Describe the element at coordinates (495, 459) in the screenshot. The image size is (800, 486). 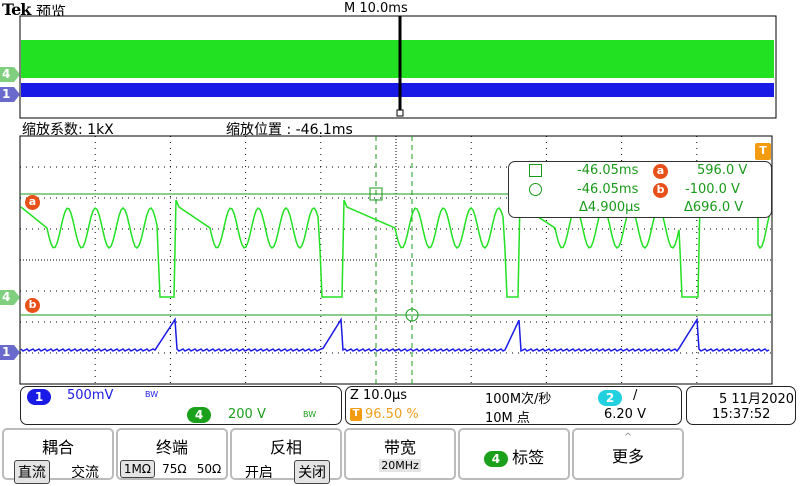
I see `ch4-label-badge: 4` at that location.